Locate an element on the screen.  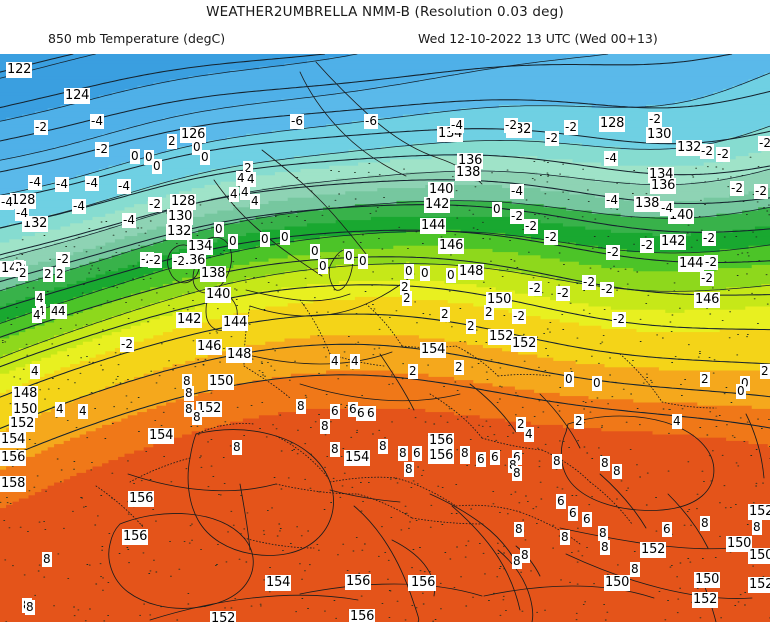
temperature-label-20: -4 is located at coordinates (611, 158).